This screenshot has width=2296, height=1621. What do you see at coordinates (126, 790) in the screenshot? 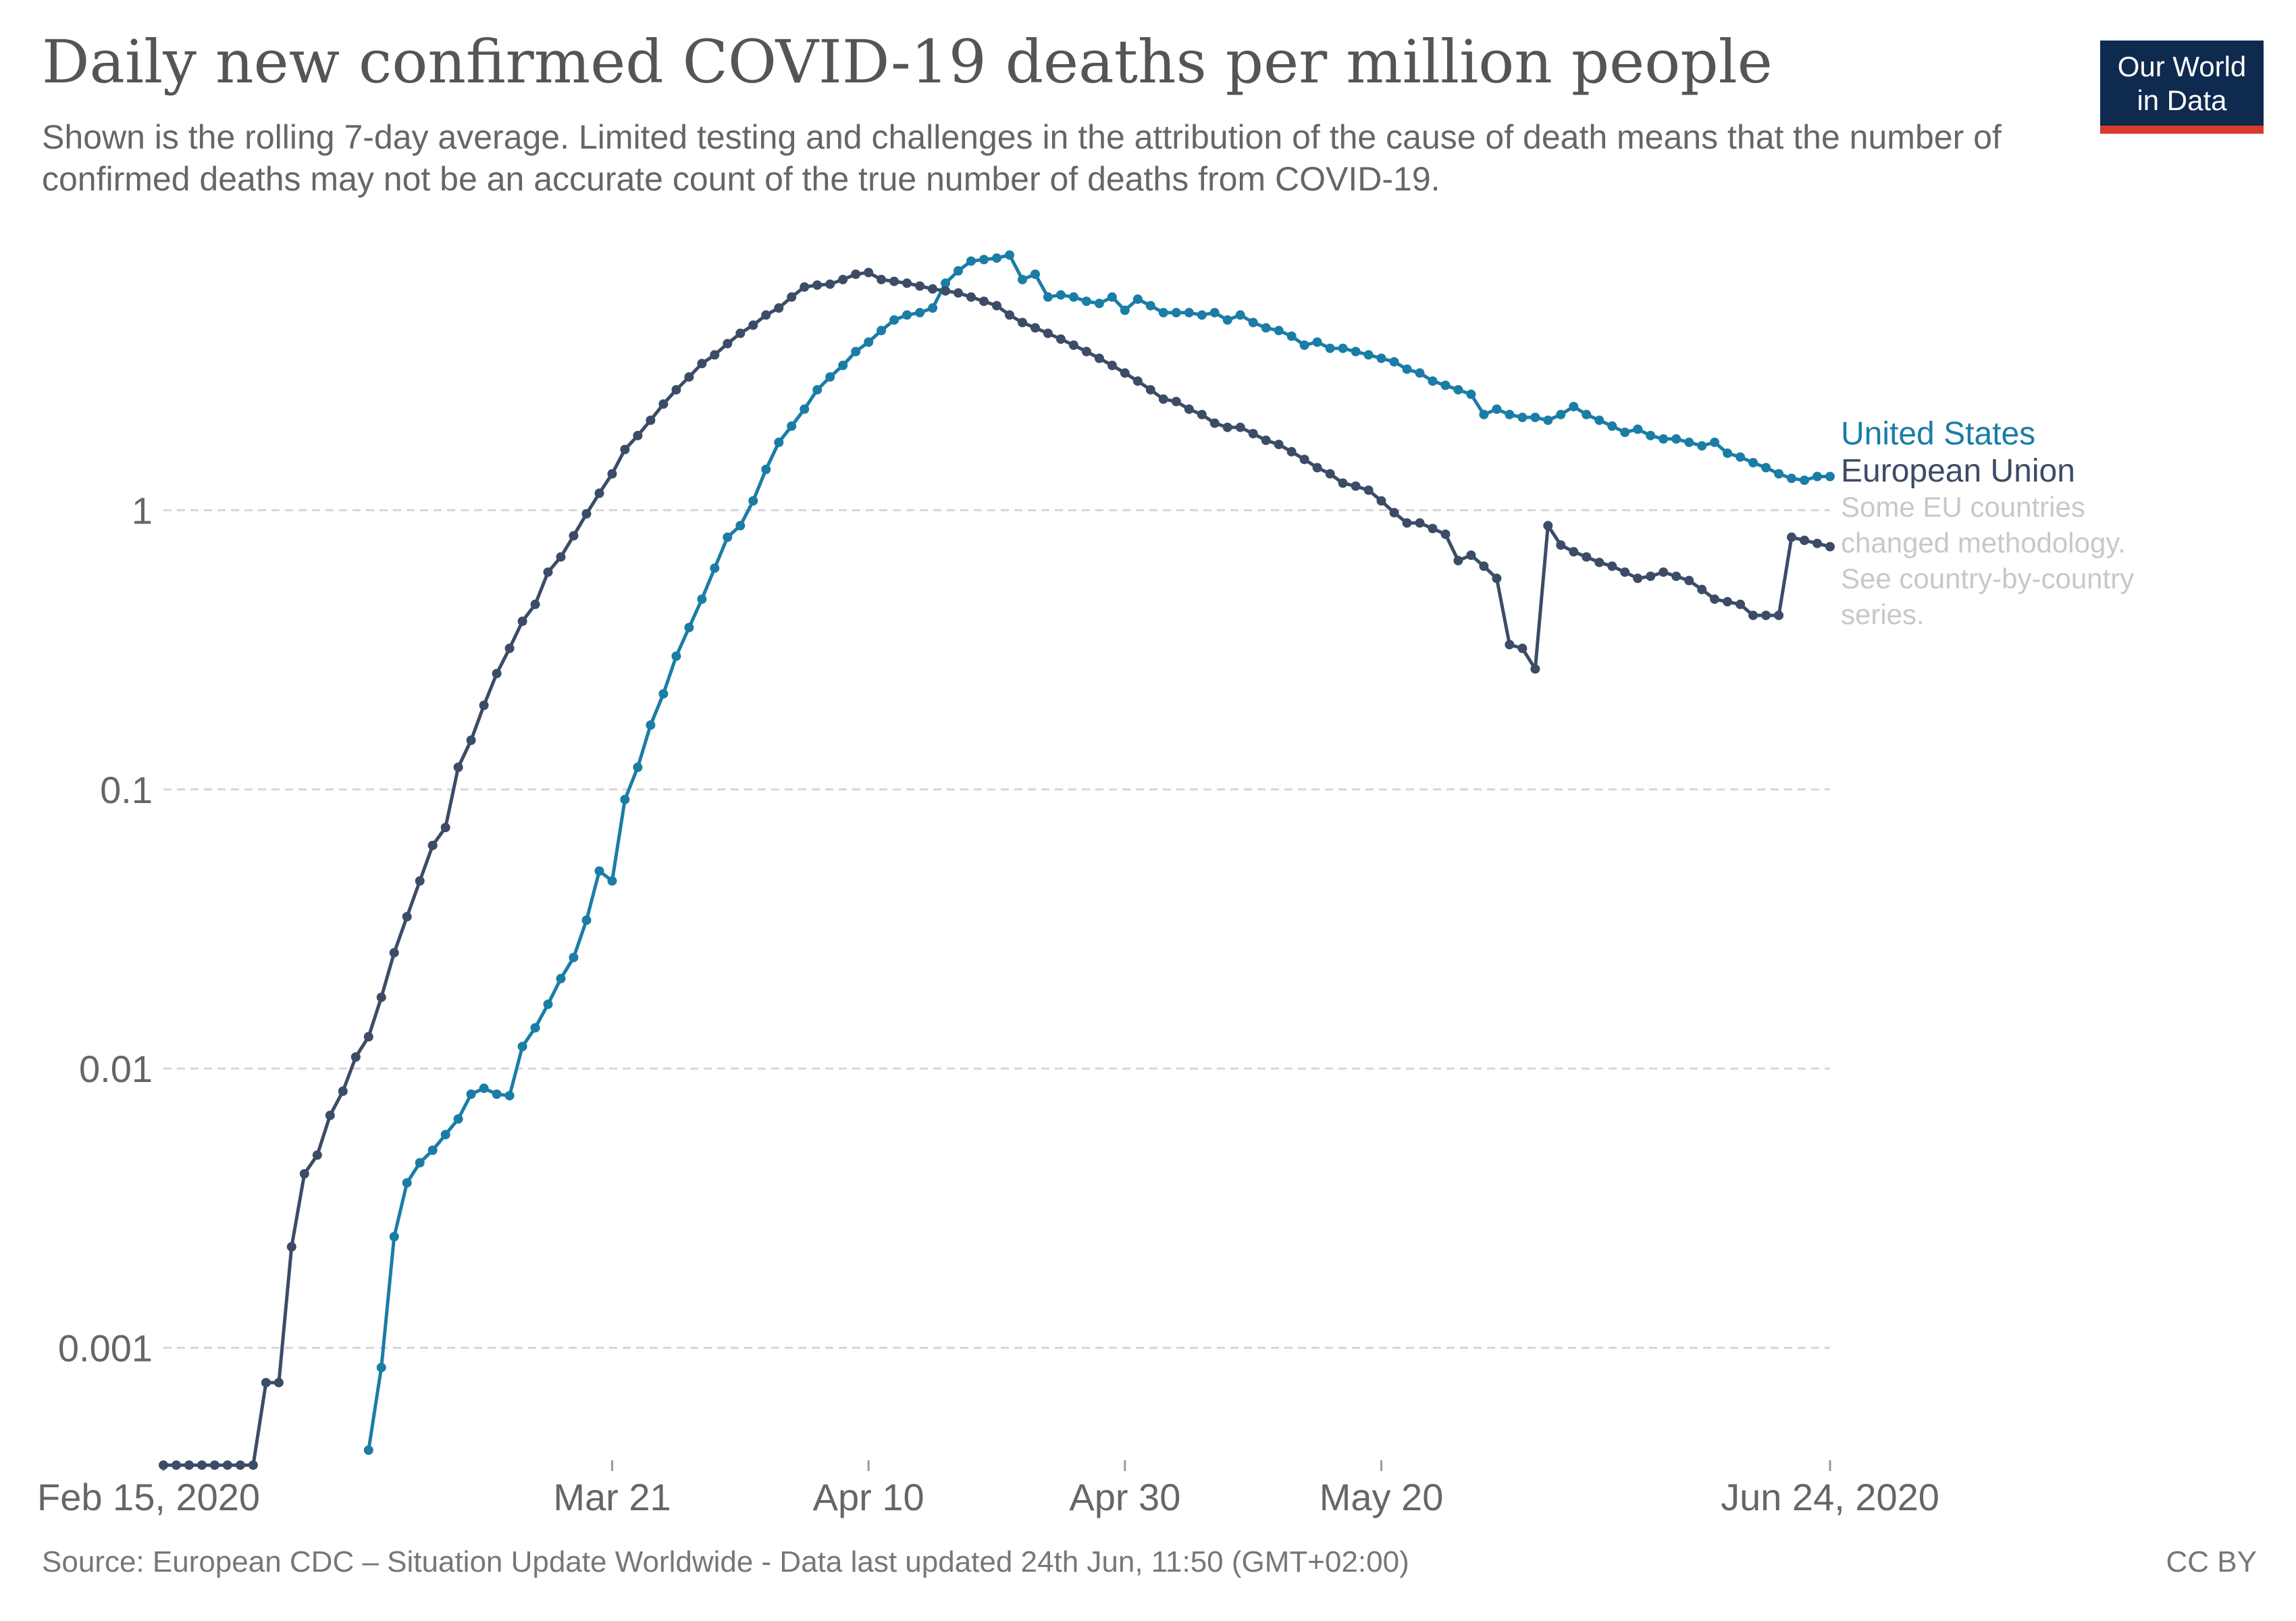
I see `y-tick-label: 0.1` at bounding box center [126, 790].